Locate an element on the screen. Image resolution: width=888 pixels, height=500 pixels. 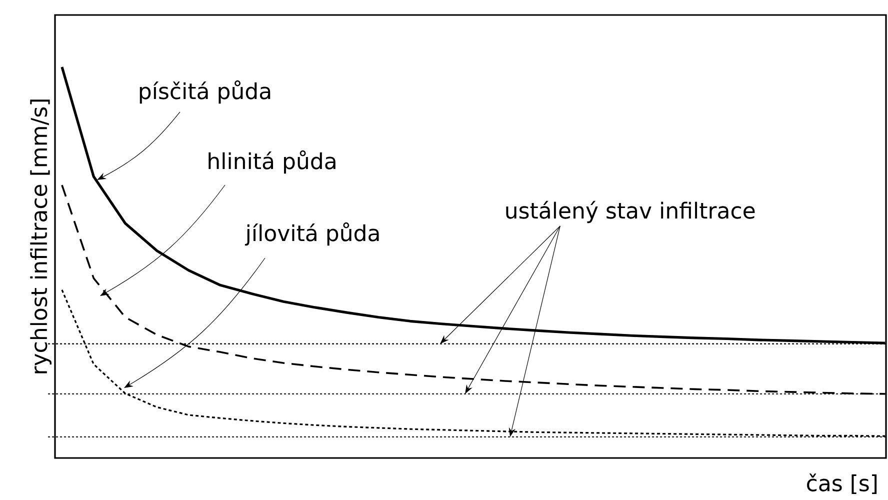
text: hlinitá půda is located at coordinates (272, 162).